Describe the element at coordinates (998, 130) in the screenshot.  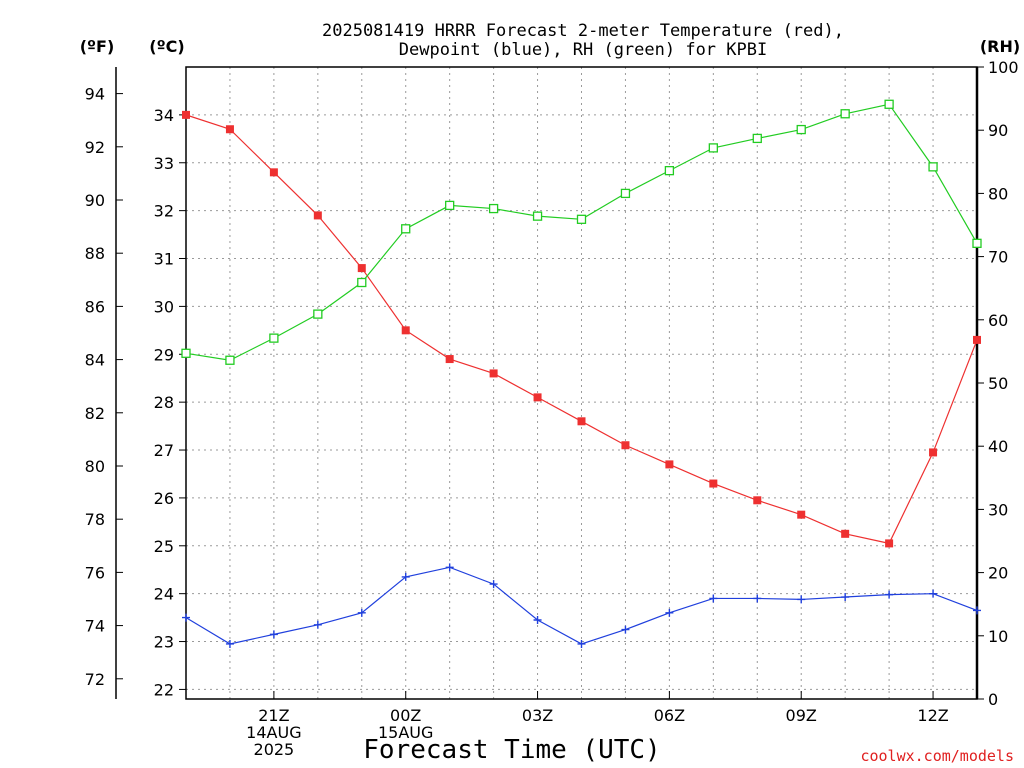
I see `rh-tick-label: 90` at that location.